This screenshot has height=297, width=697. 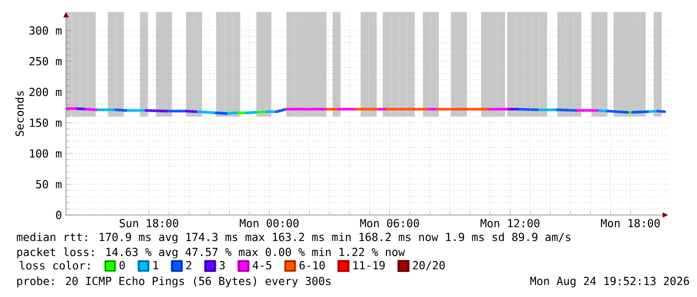 I want to click on y-axis-title: Seconds, so click(x=19, y=113).